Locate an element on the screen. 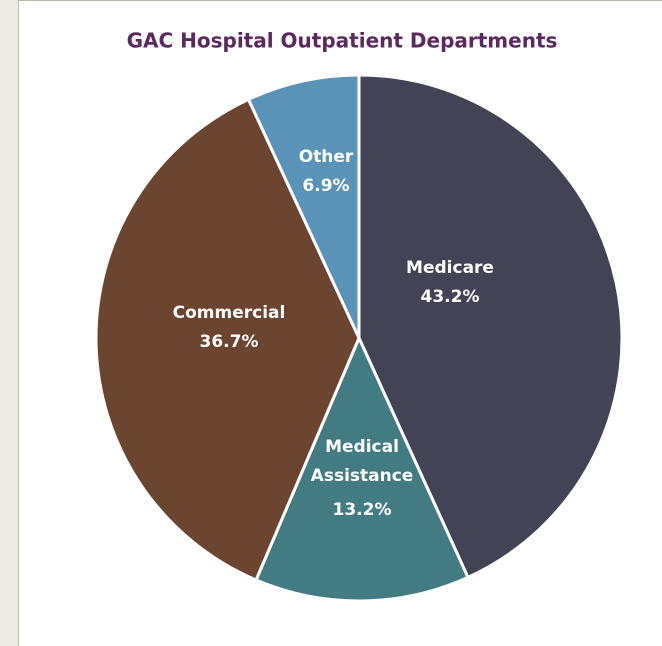 This screenshot has height=646, width=662. slice-label: Other is located at coordinates (326, 157).